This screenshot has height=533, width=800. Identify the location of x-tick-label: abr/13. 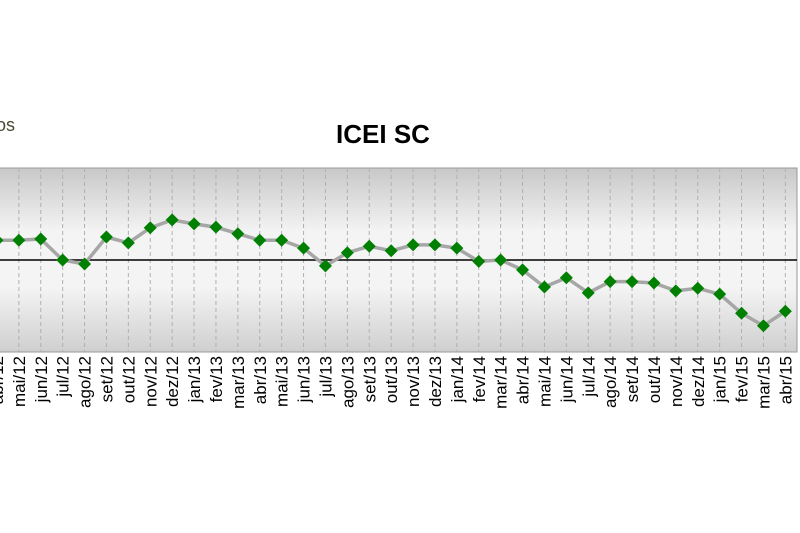
(260, 380).